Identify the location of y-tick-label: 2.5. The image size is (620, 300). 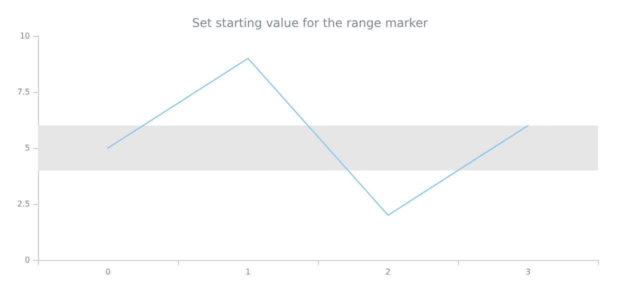
(23, 204).